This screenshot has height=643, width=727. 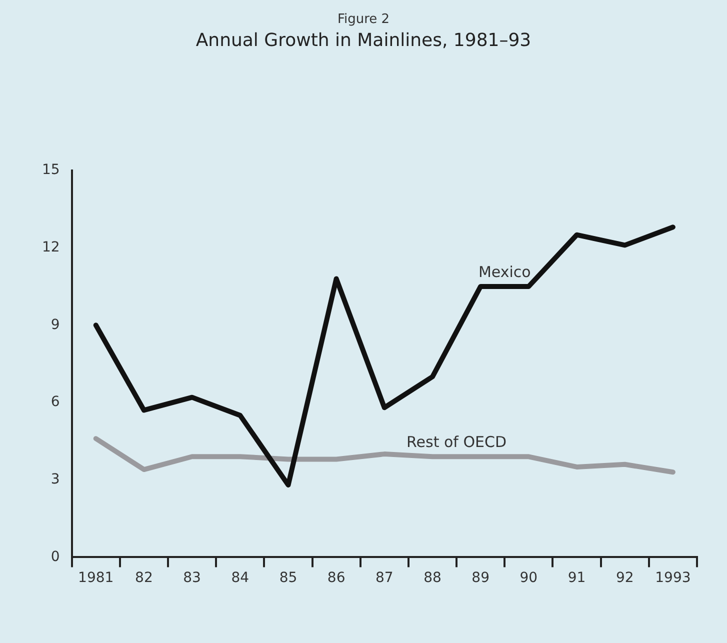 What do you see at coordinates (51, 170) in the screenshot?
I see `y-tick-label: 15` at bounding box center [51, 170].